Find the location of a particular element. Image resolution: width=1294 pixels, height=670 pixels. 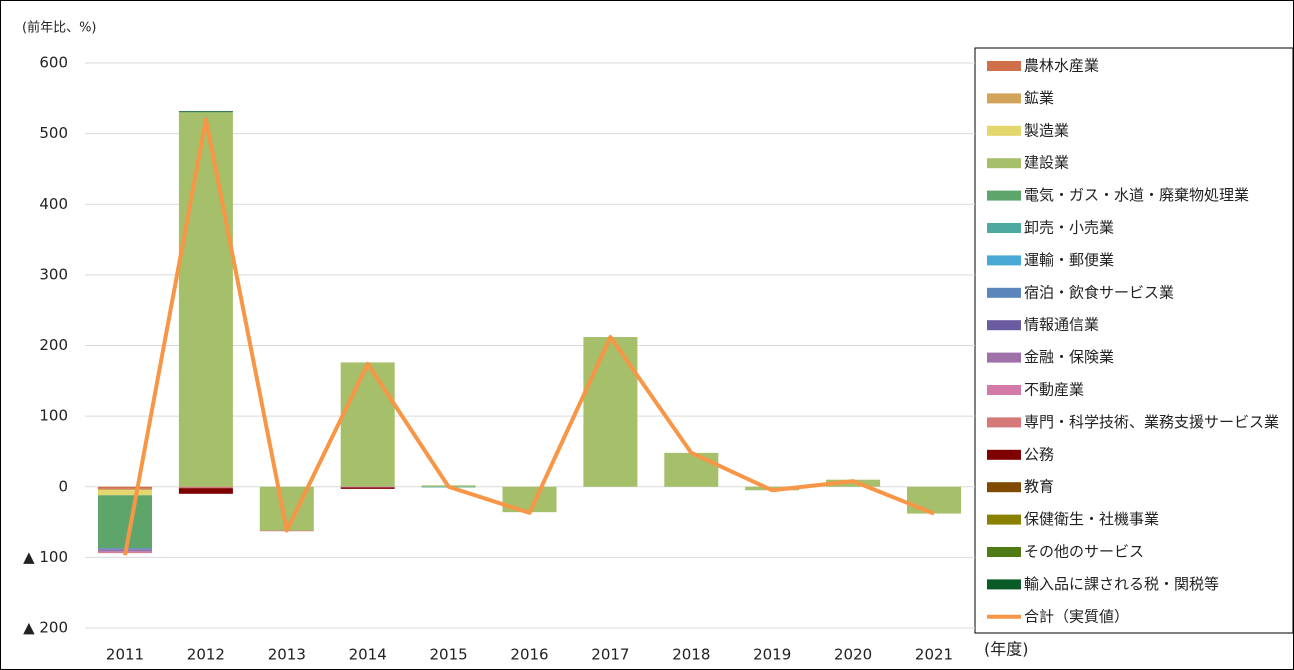

y-tick-label: ▲ 200 is located at coordinates (45, 628).